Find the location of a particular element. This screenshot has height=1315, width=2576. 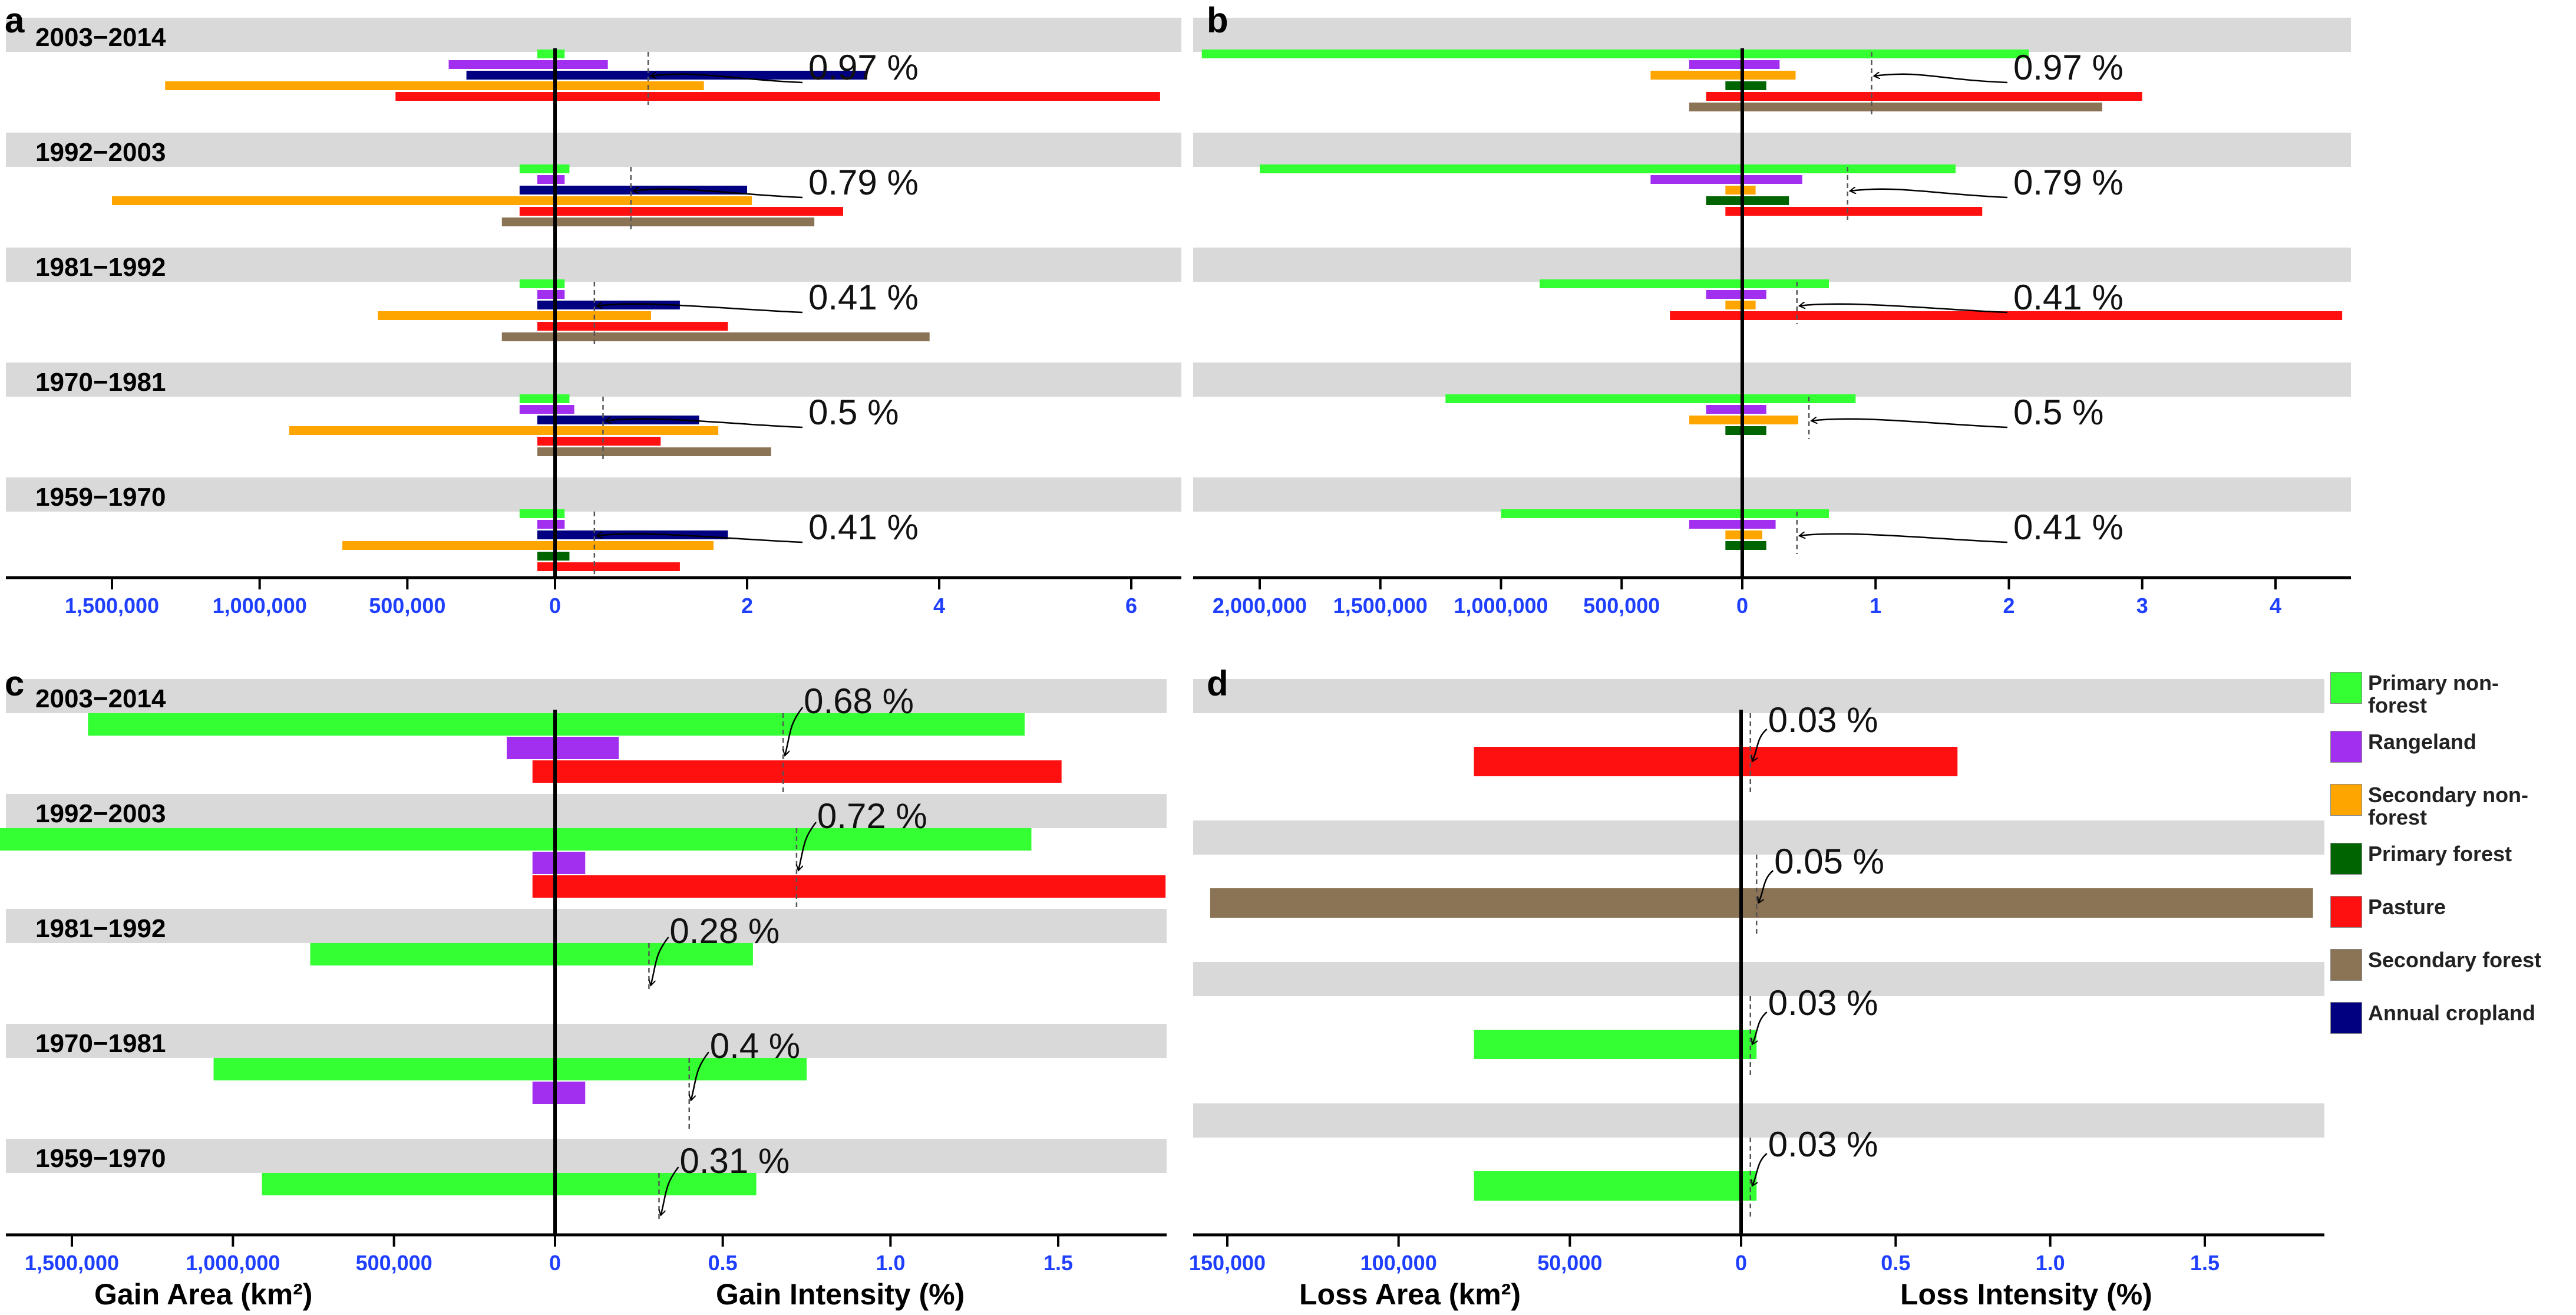

panel-letter: b is located at coordinates (1217, 20).